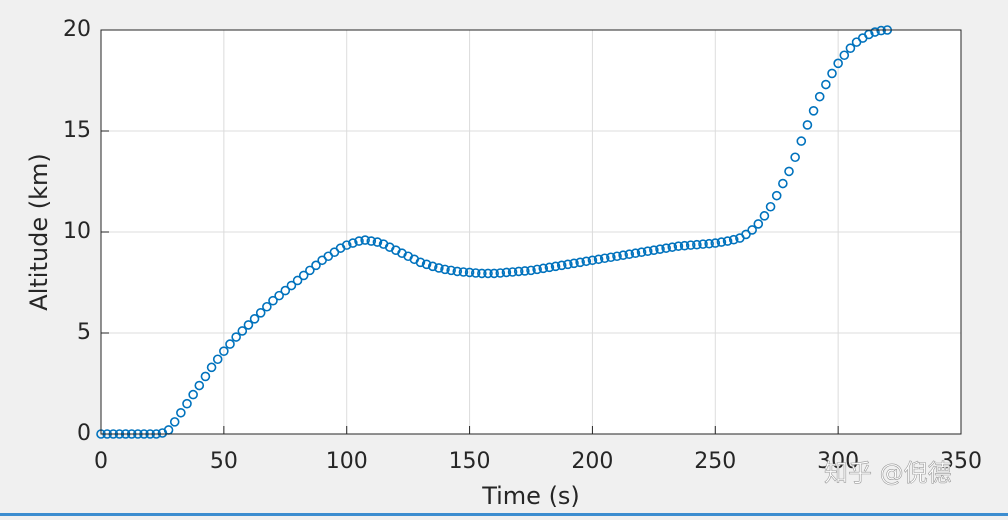  Describe the element at coordinates (530, 496) in the screenshot. I see `x-axis-label: Time (s)` at that location.